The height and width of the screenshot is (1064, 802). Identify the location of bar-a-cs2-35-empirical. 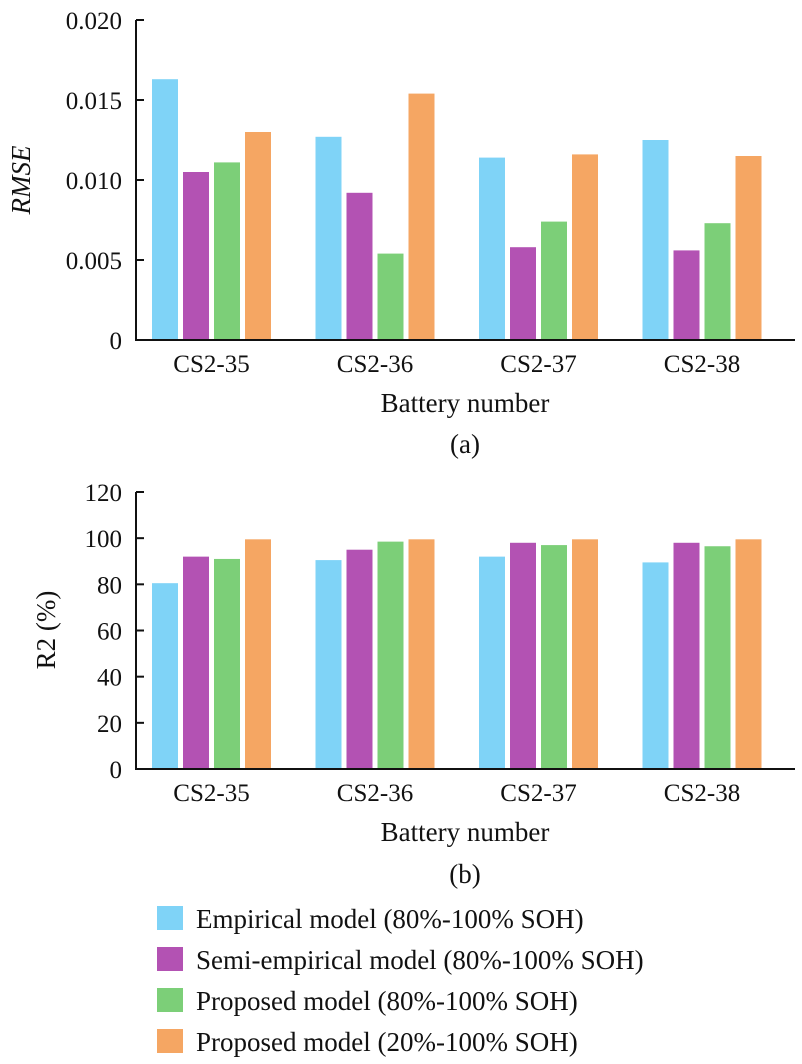
(165, 209).